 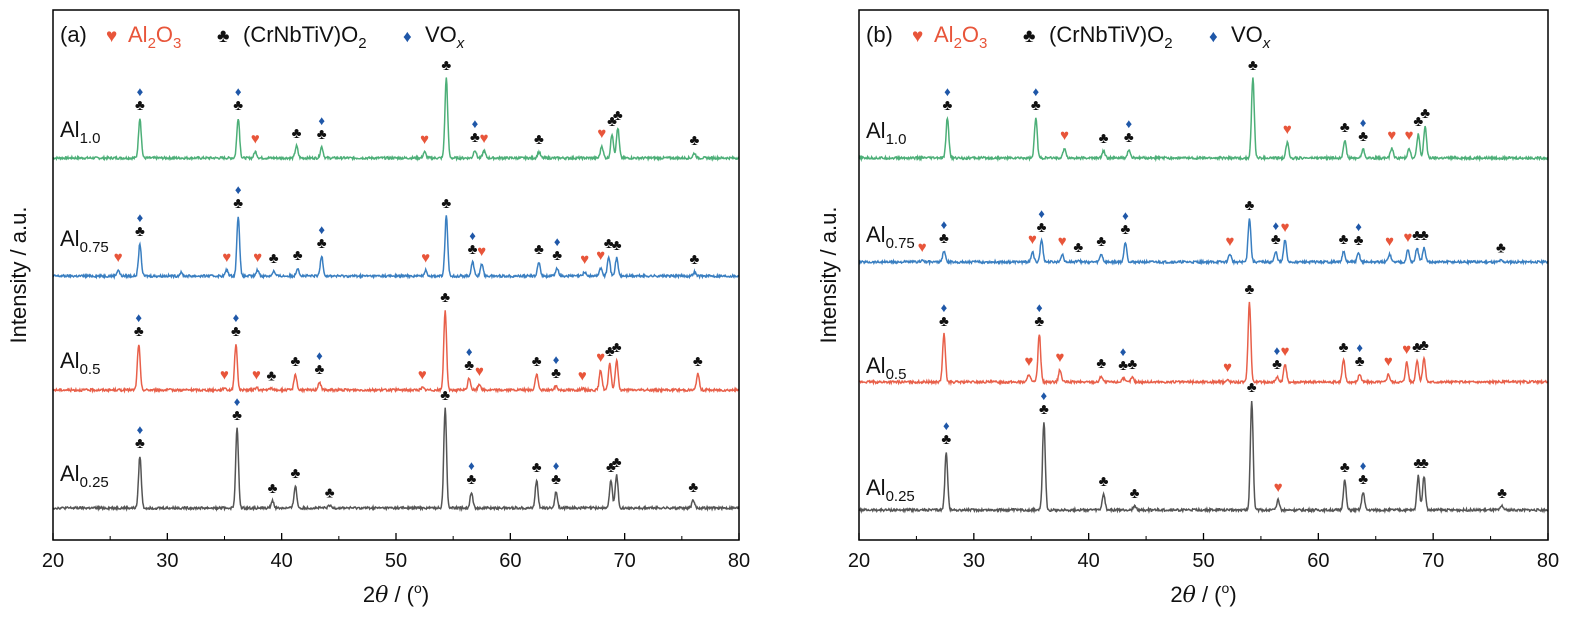 What do you see at coordinates (890, 490) in the screenshot?
I see `series-label: Al0.25` at bounding box center [890, 490].